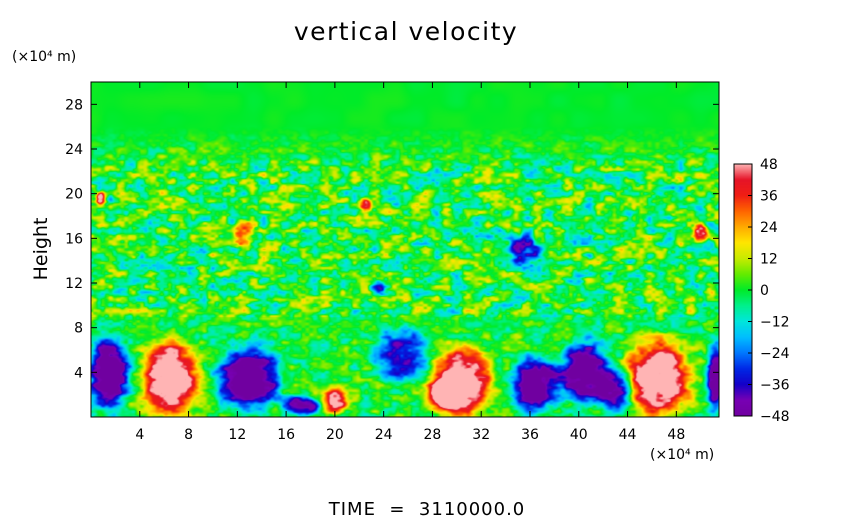  I want to click on y-tick-label: 4, so click(78, 373).